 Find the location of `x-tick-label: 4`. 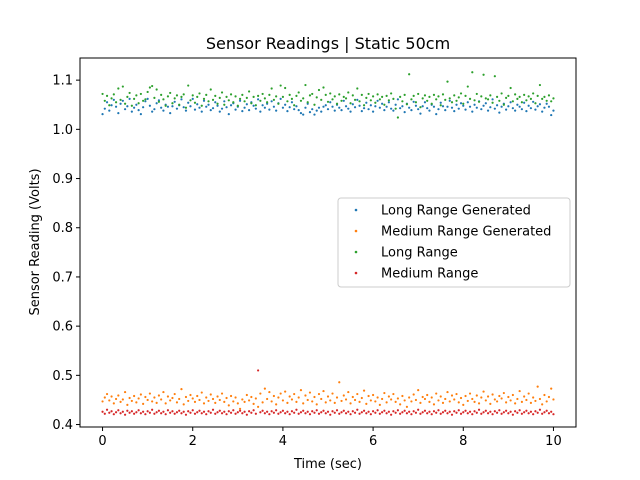

x-tick-label: 4 is located at coordinates (283, 441).